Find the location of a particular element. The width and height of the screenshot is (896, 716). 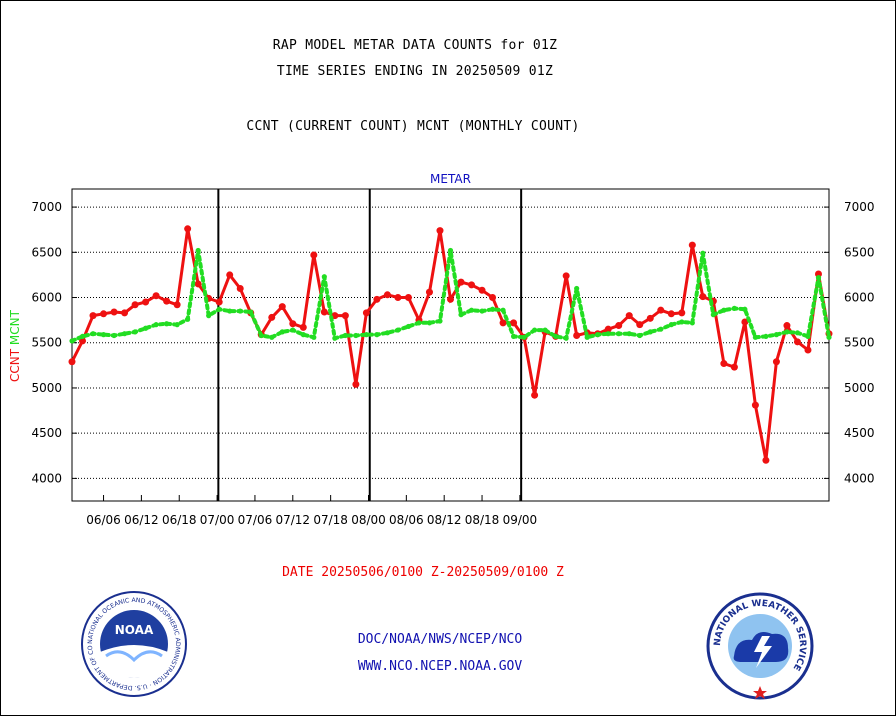

x-tick-label: 09/00 is located at coordinates (520, 520).